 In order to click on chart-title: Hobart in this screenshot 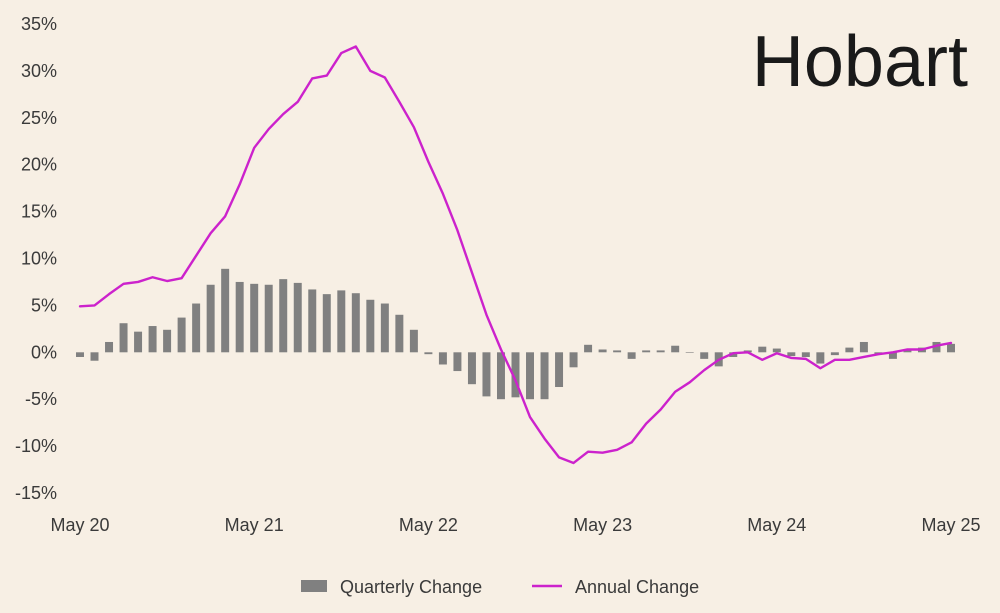, I will do `click(860, 62)`.